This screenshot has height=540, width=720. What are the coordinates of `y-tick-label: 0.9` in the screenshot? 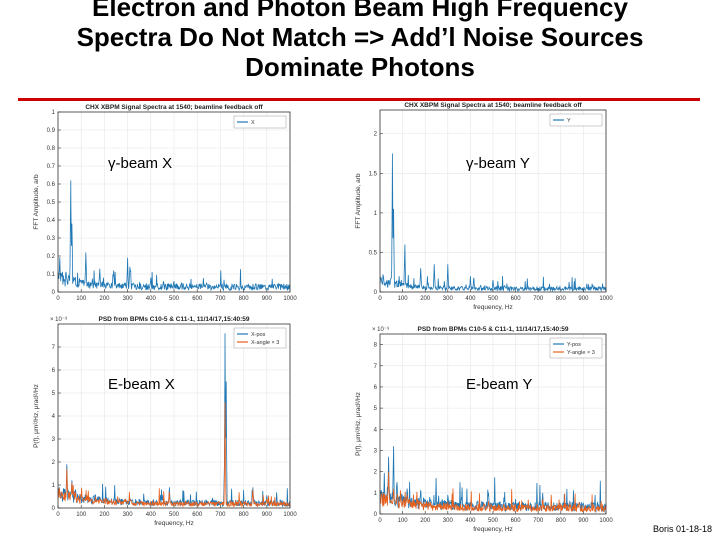 It's located at (51, 131).